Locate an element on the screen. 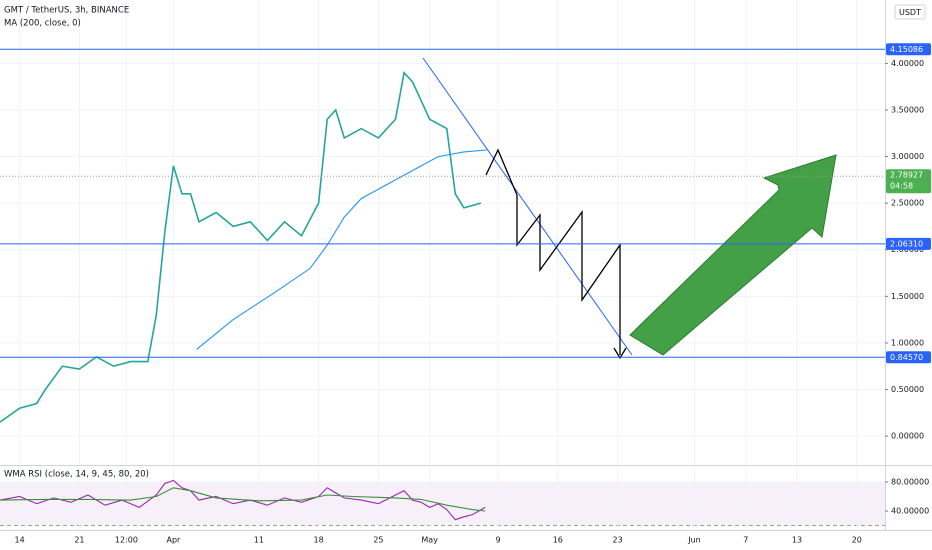 Image resolution: width=932 pixels, height=550 pixels. x-tick-label: Apr is located at coordinates (173, 540).